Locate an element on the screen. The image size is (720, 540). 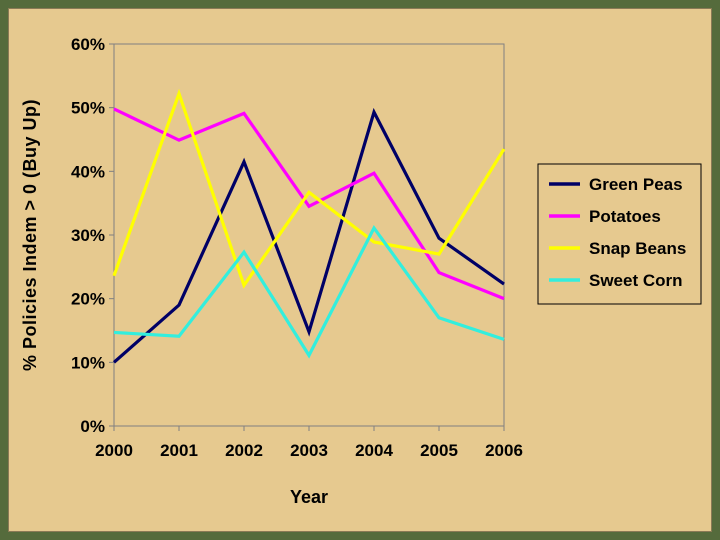
x-tick-label: 2000 is located at coordinates (114, 450).